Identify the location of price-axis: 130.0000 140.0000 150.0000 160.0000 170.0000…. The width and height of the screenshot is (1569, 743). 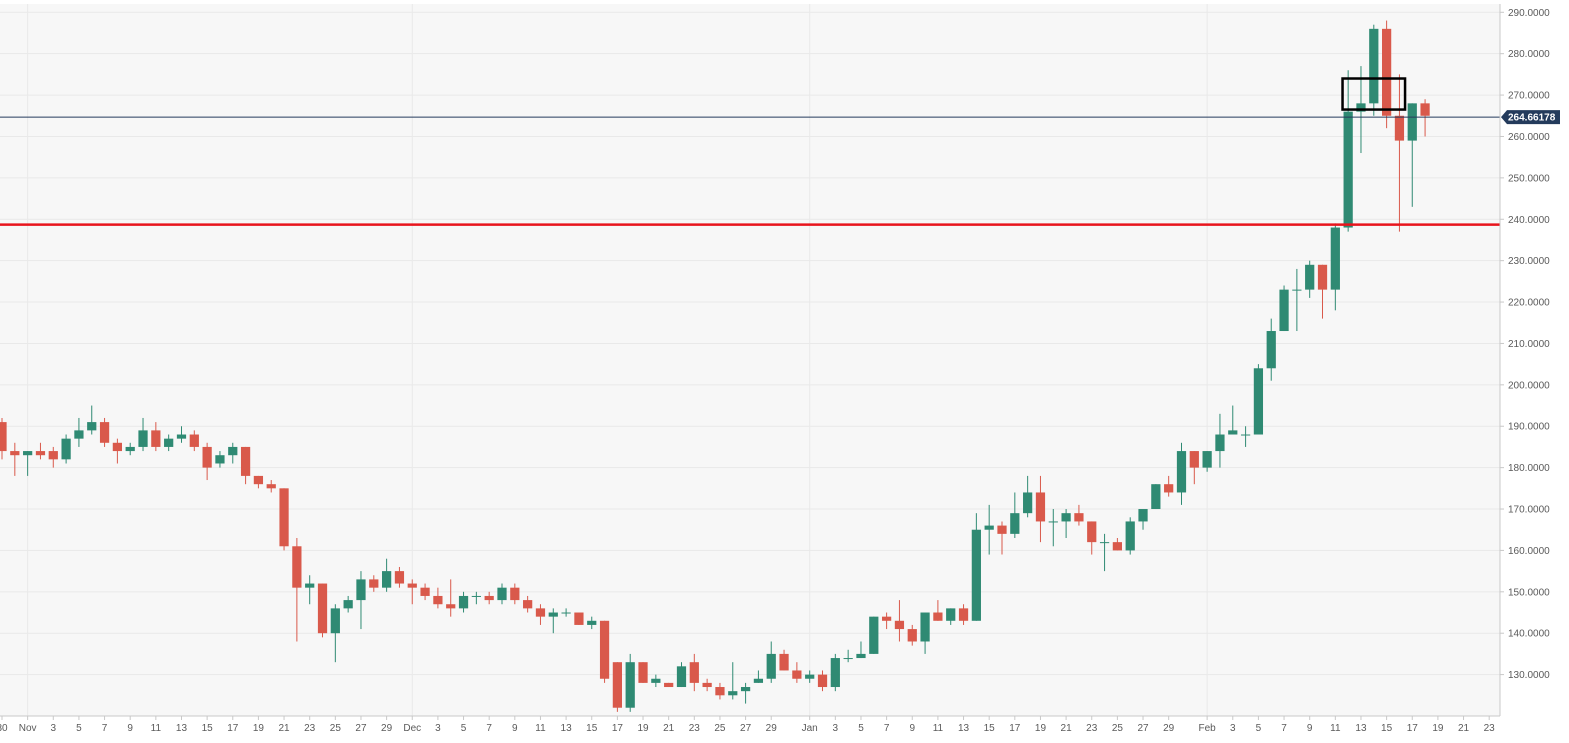
(1530, 344).